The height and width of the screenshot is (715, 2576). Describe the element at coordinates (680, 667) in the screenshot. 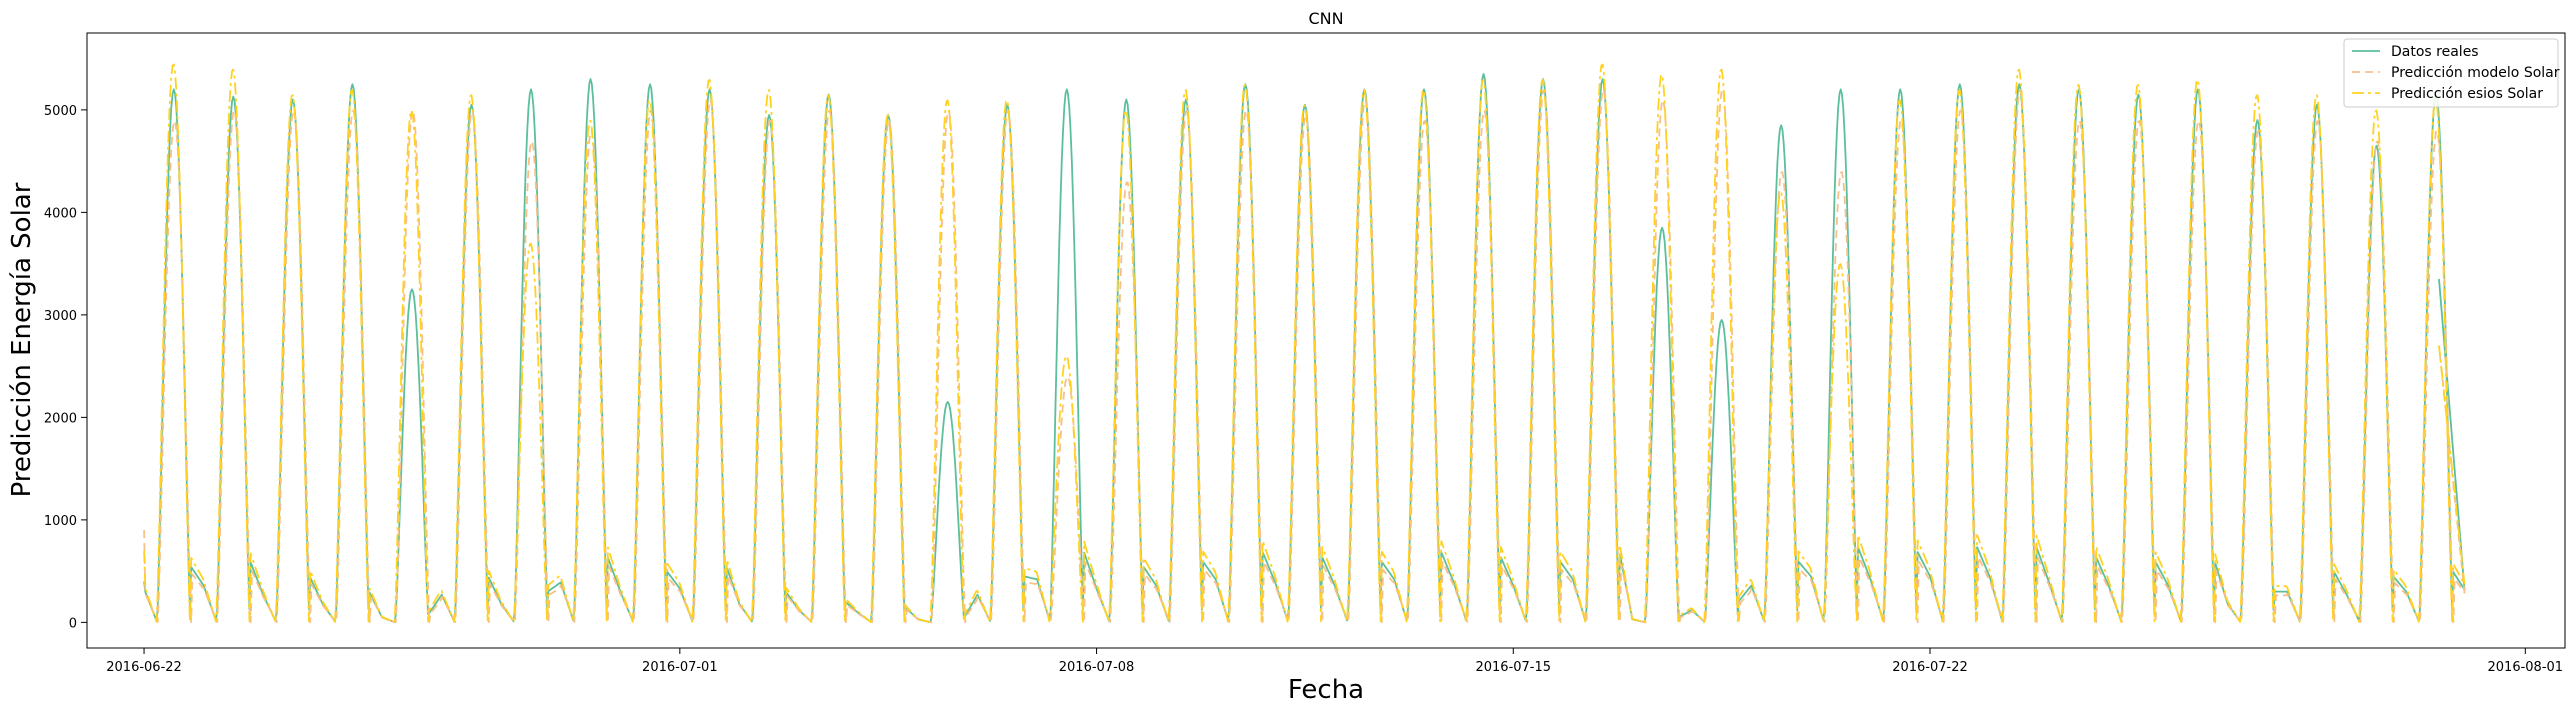

I see `x-tick-label: 2016-07-01` at that location.